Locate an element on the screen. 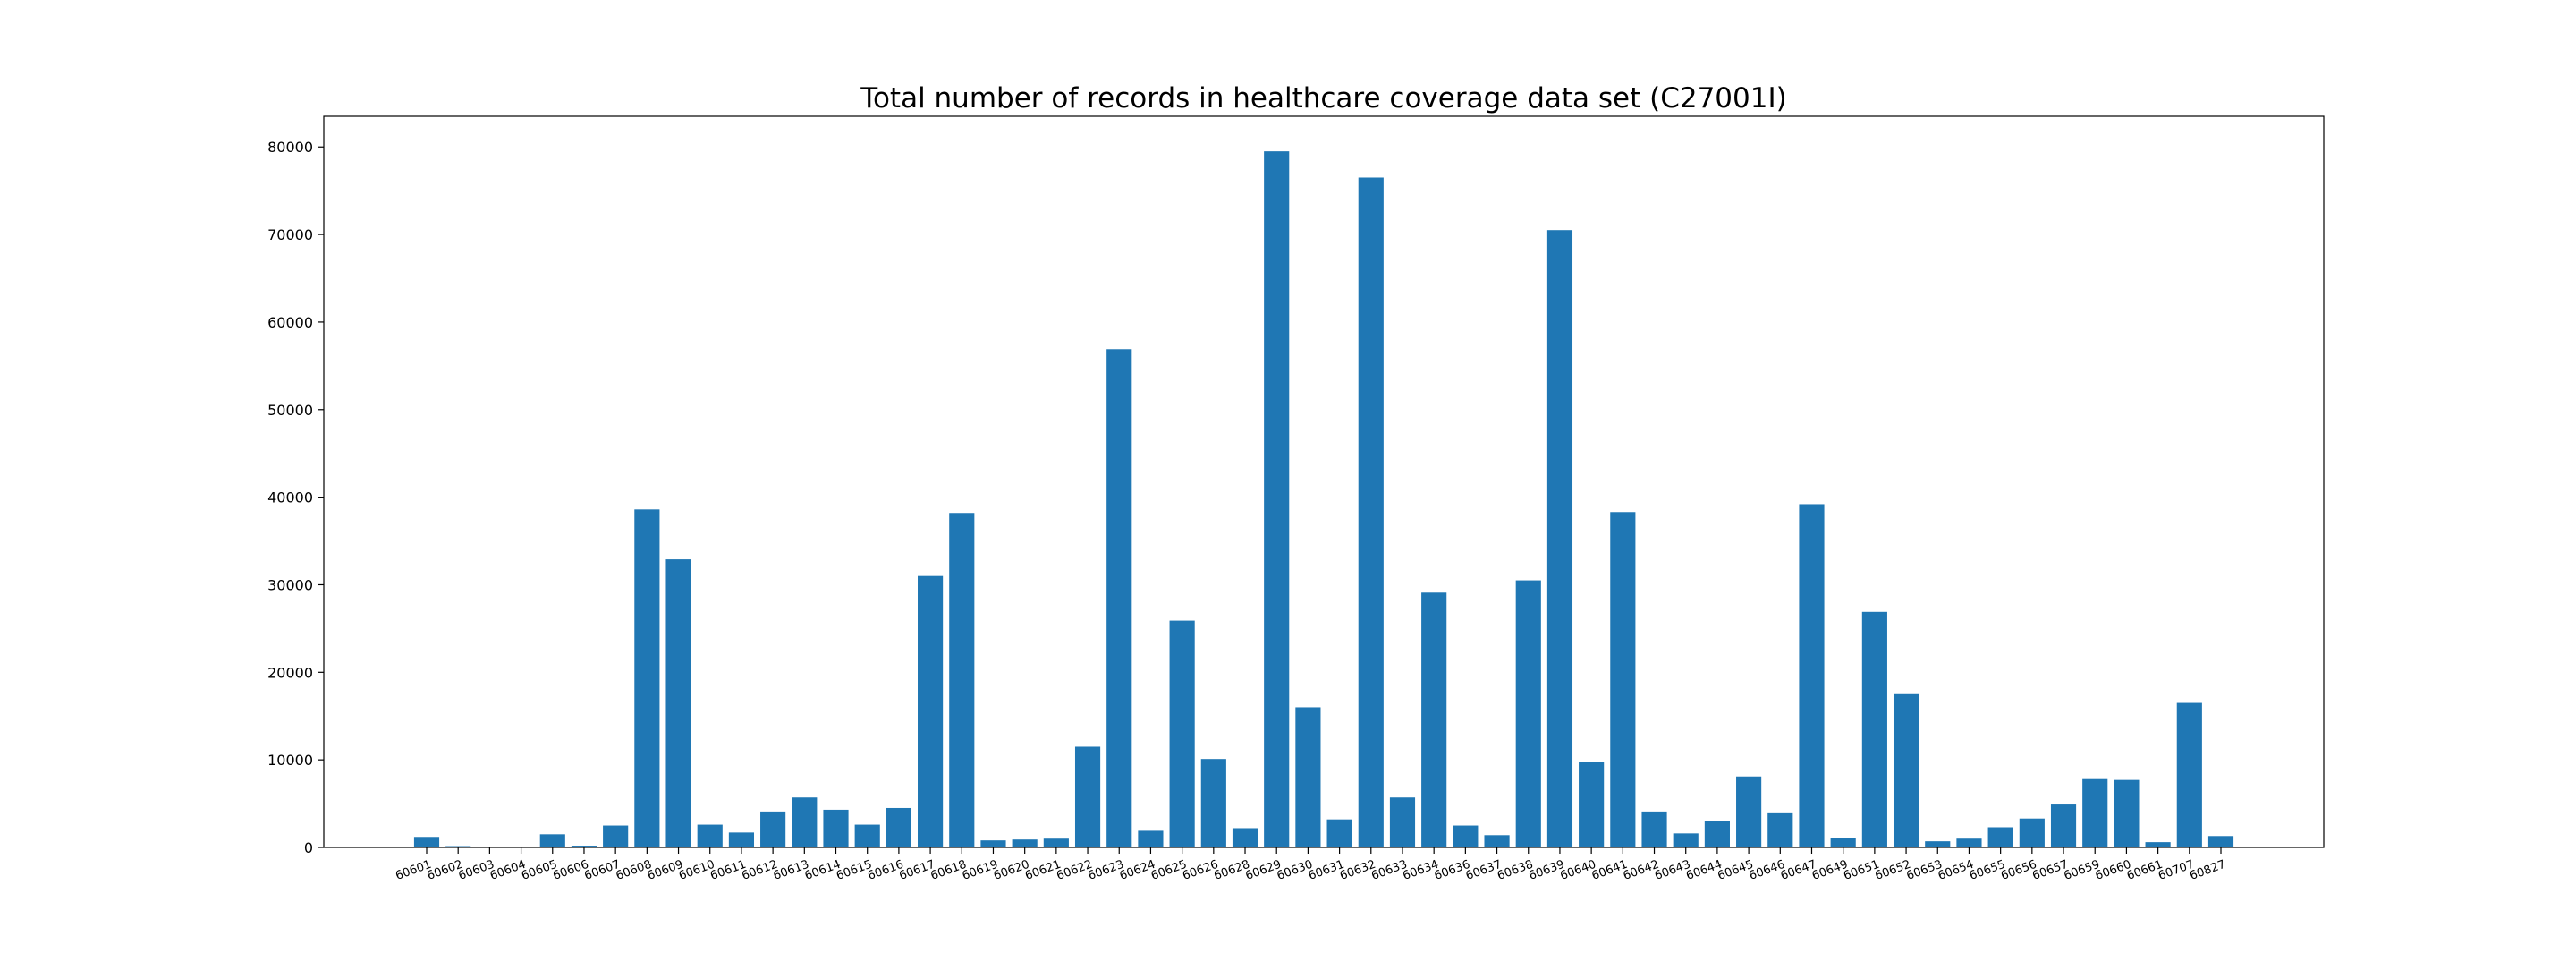  y-tick-label: 30000 is located at coordinates (290, 584).